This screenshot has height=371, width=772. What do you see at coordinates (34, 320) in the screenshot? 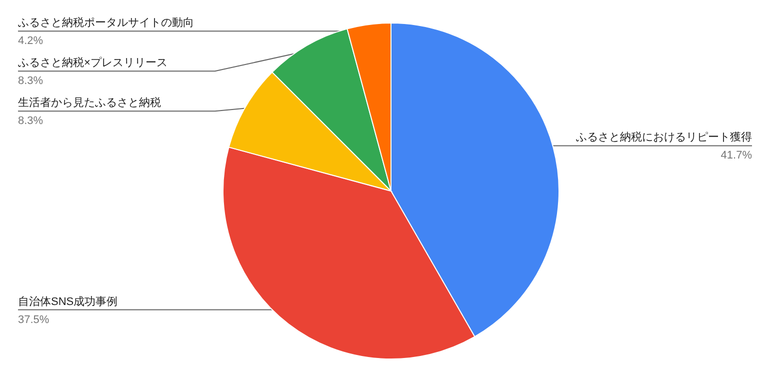
I see `data-label: 37.5%` at bounding box center [34, 320].